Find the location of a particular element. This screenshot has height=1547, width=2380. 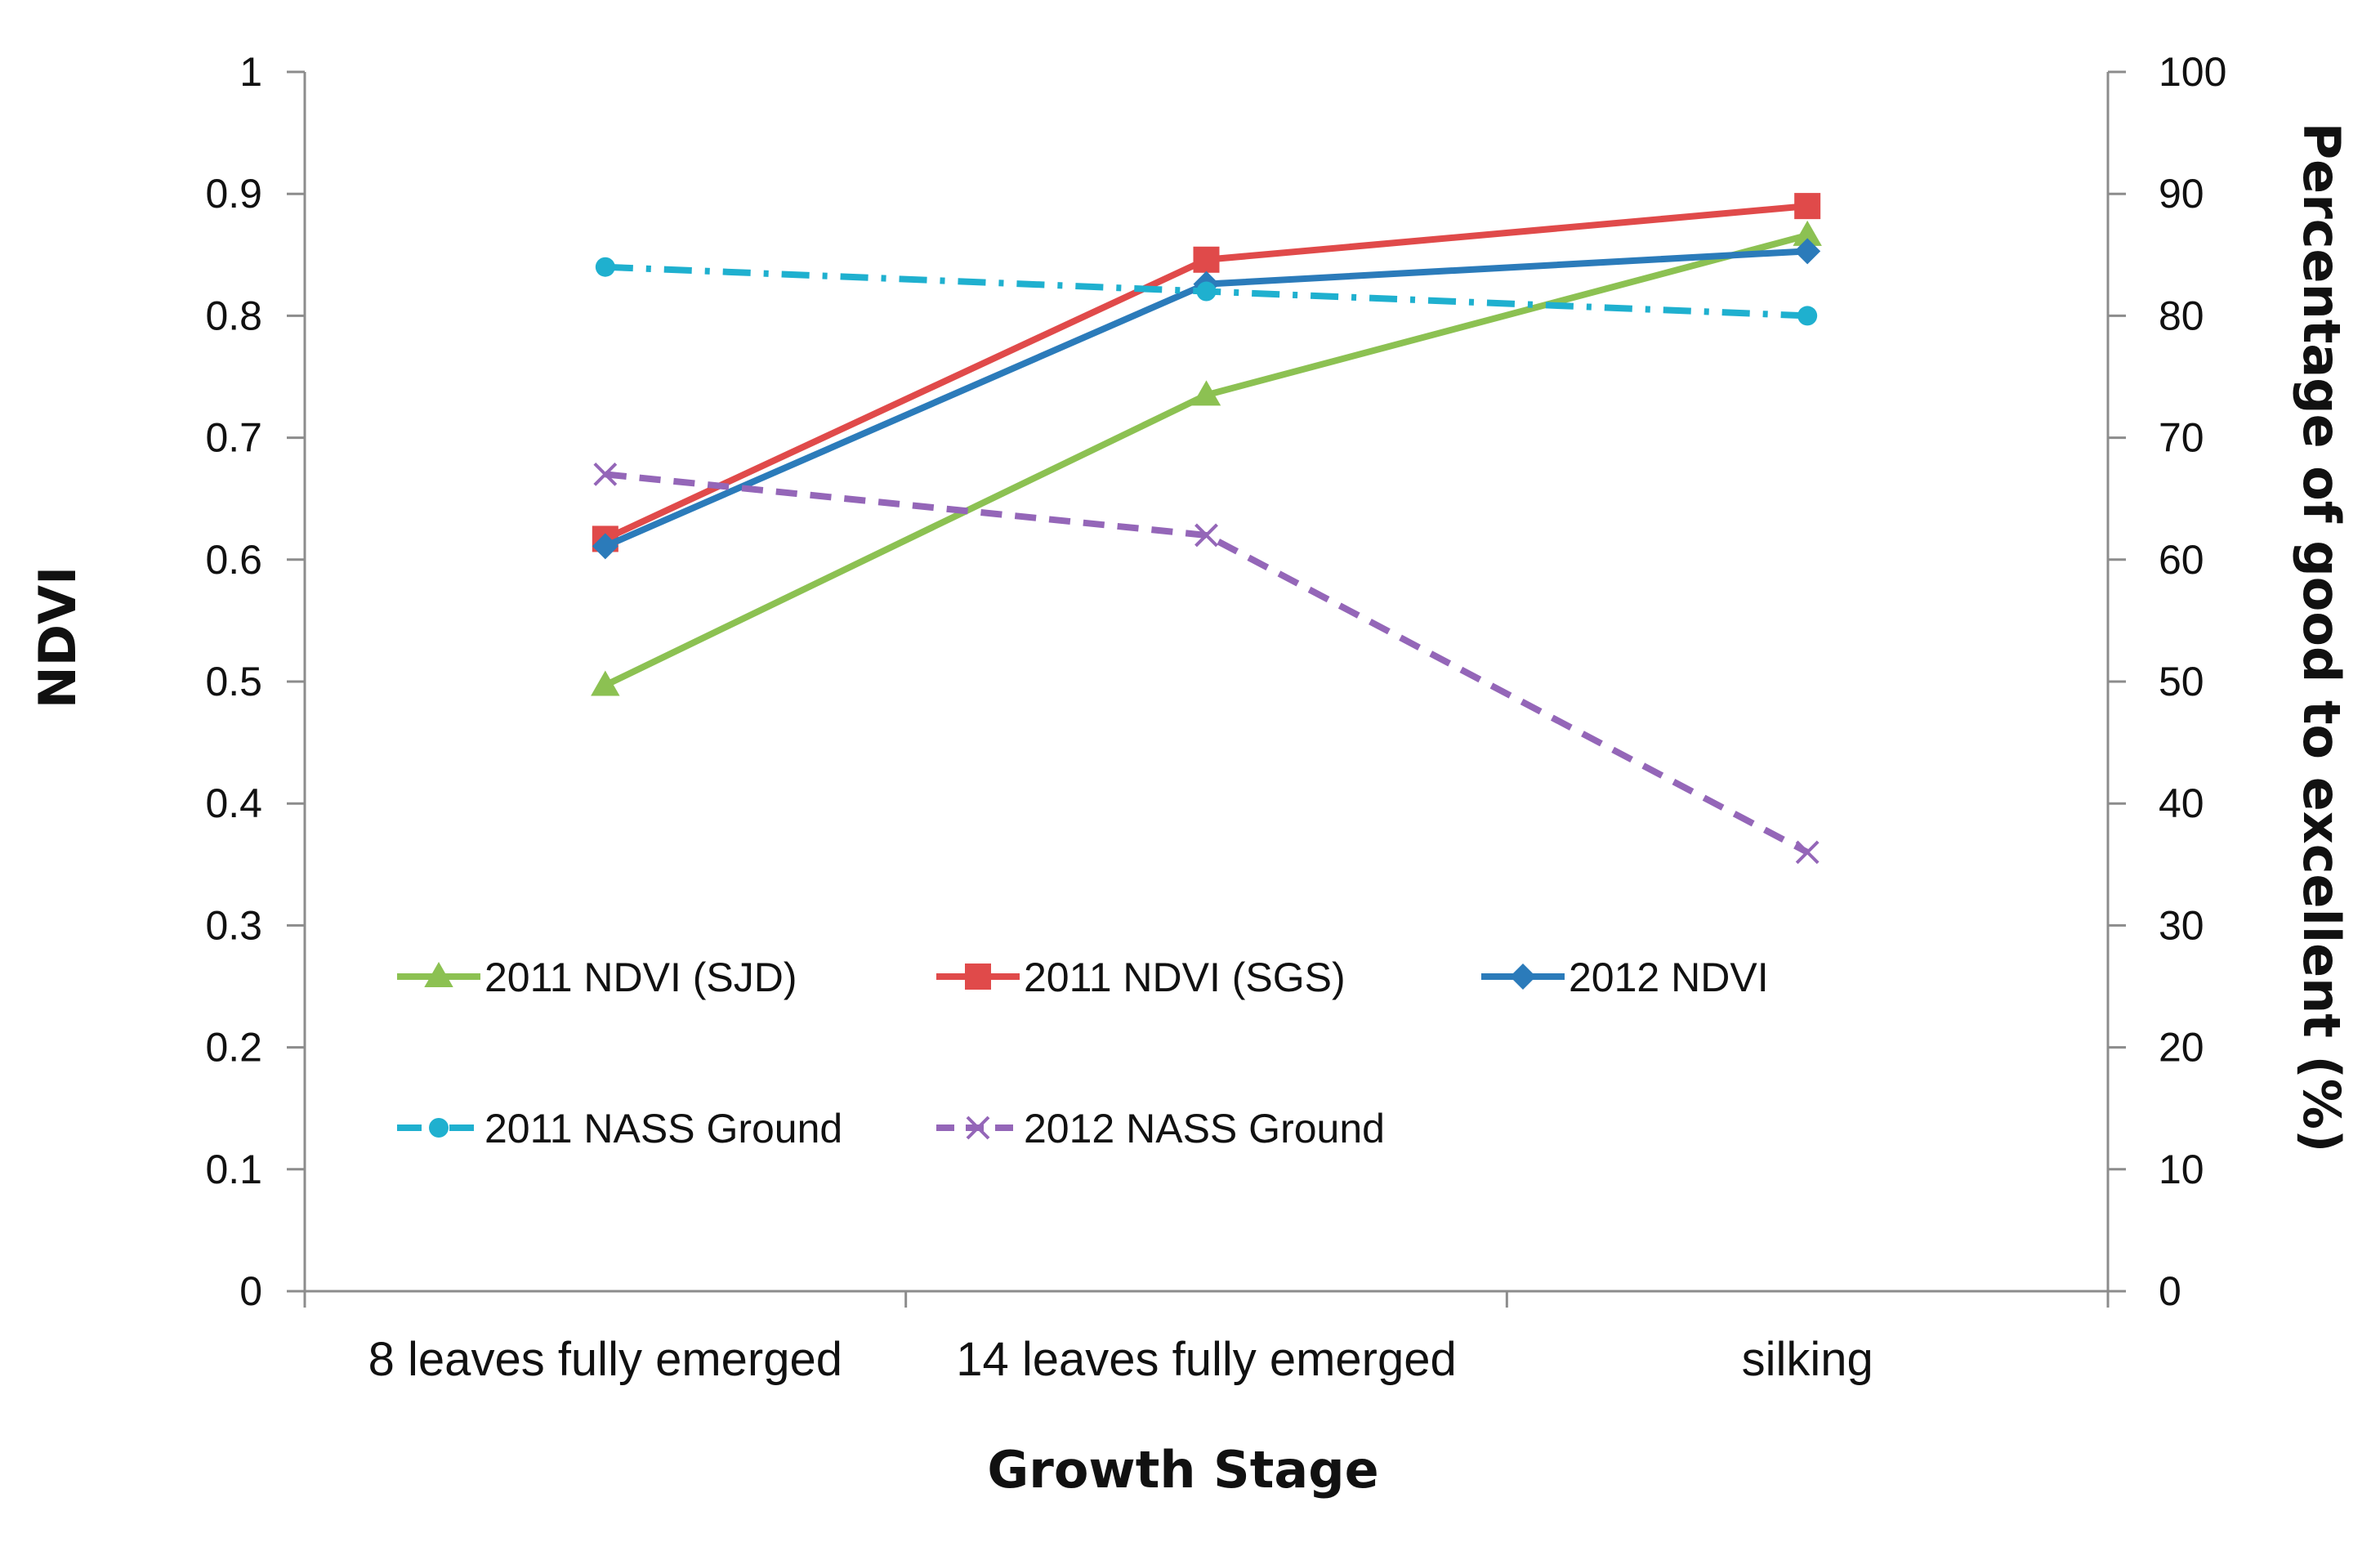

legend-item: 2011 NDVI (SJD) is located at coordinates (597, 977).